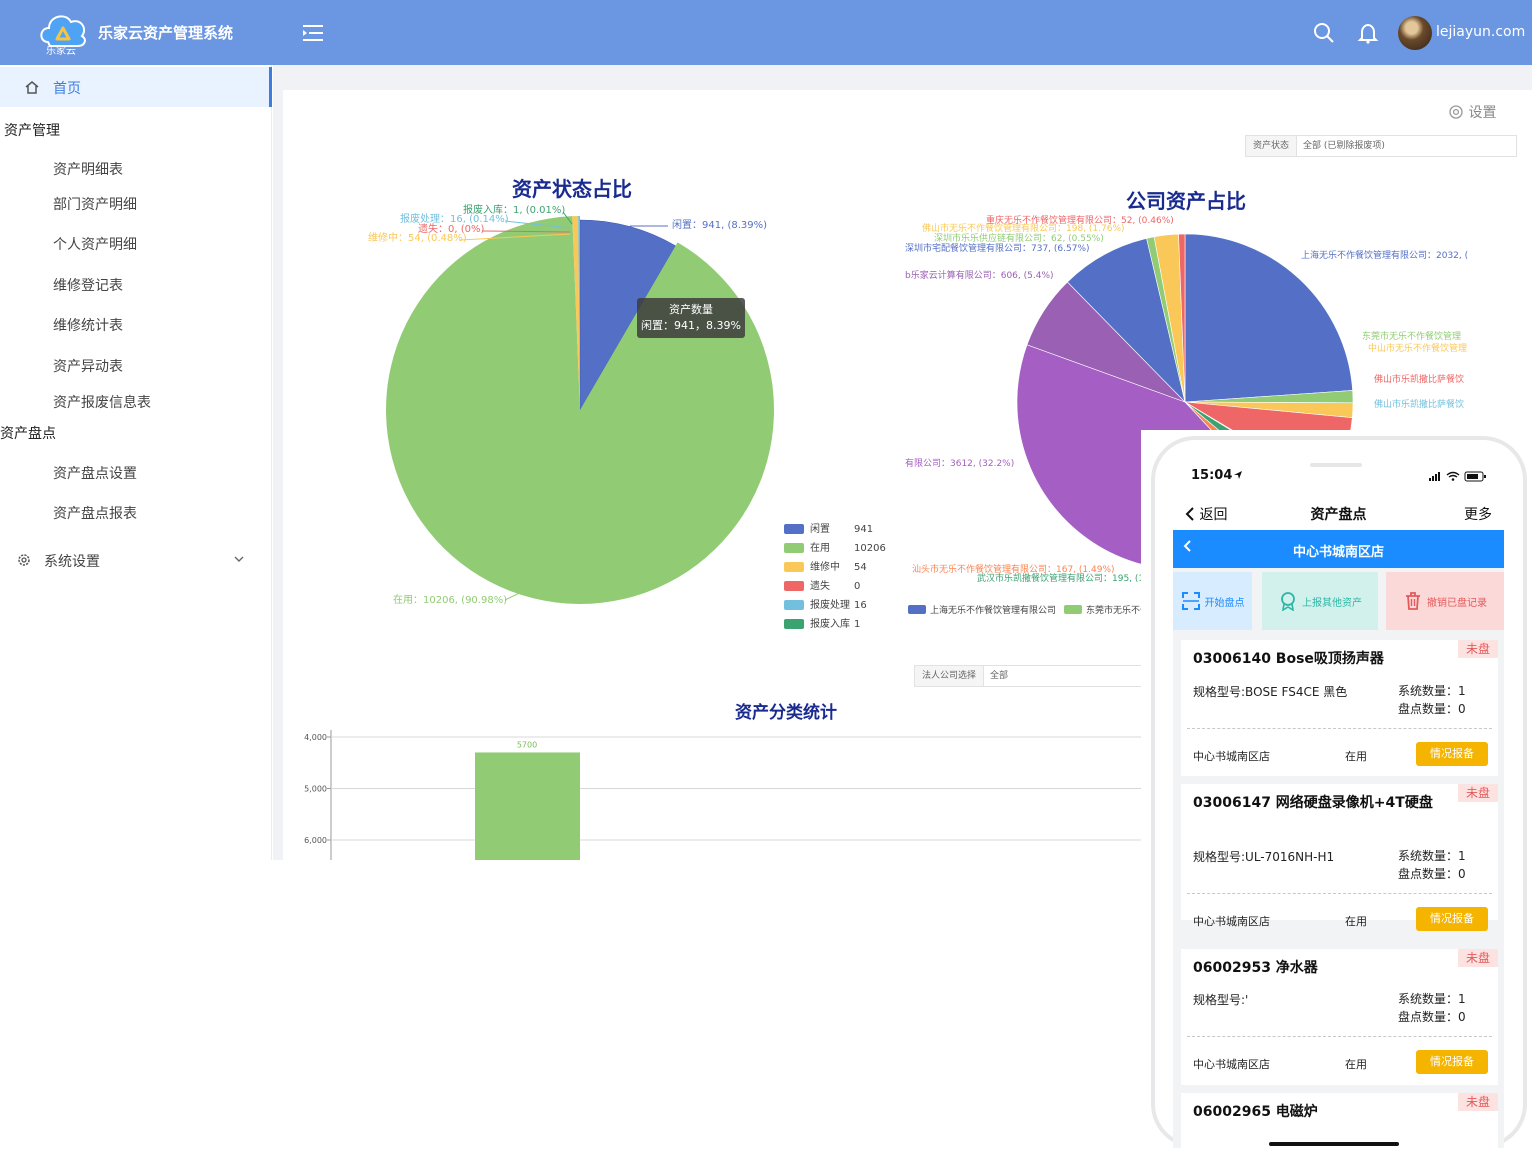  What do you see at coordinates (95, 245) in the screenshot?
I see `sidebar-item-personal-assets: 个人资产明细` at bounding box center [95, 245].